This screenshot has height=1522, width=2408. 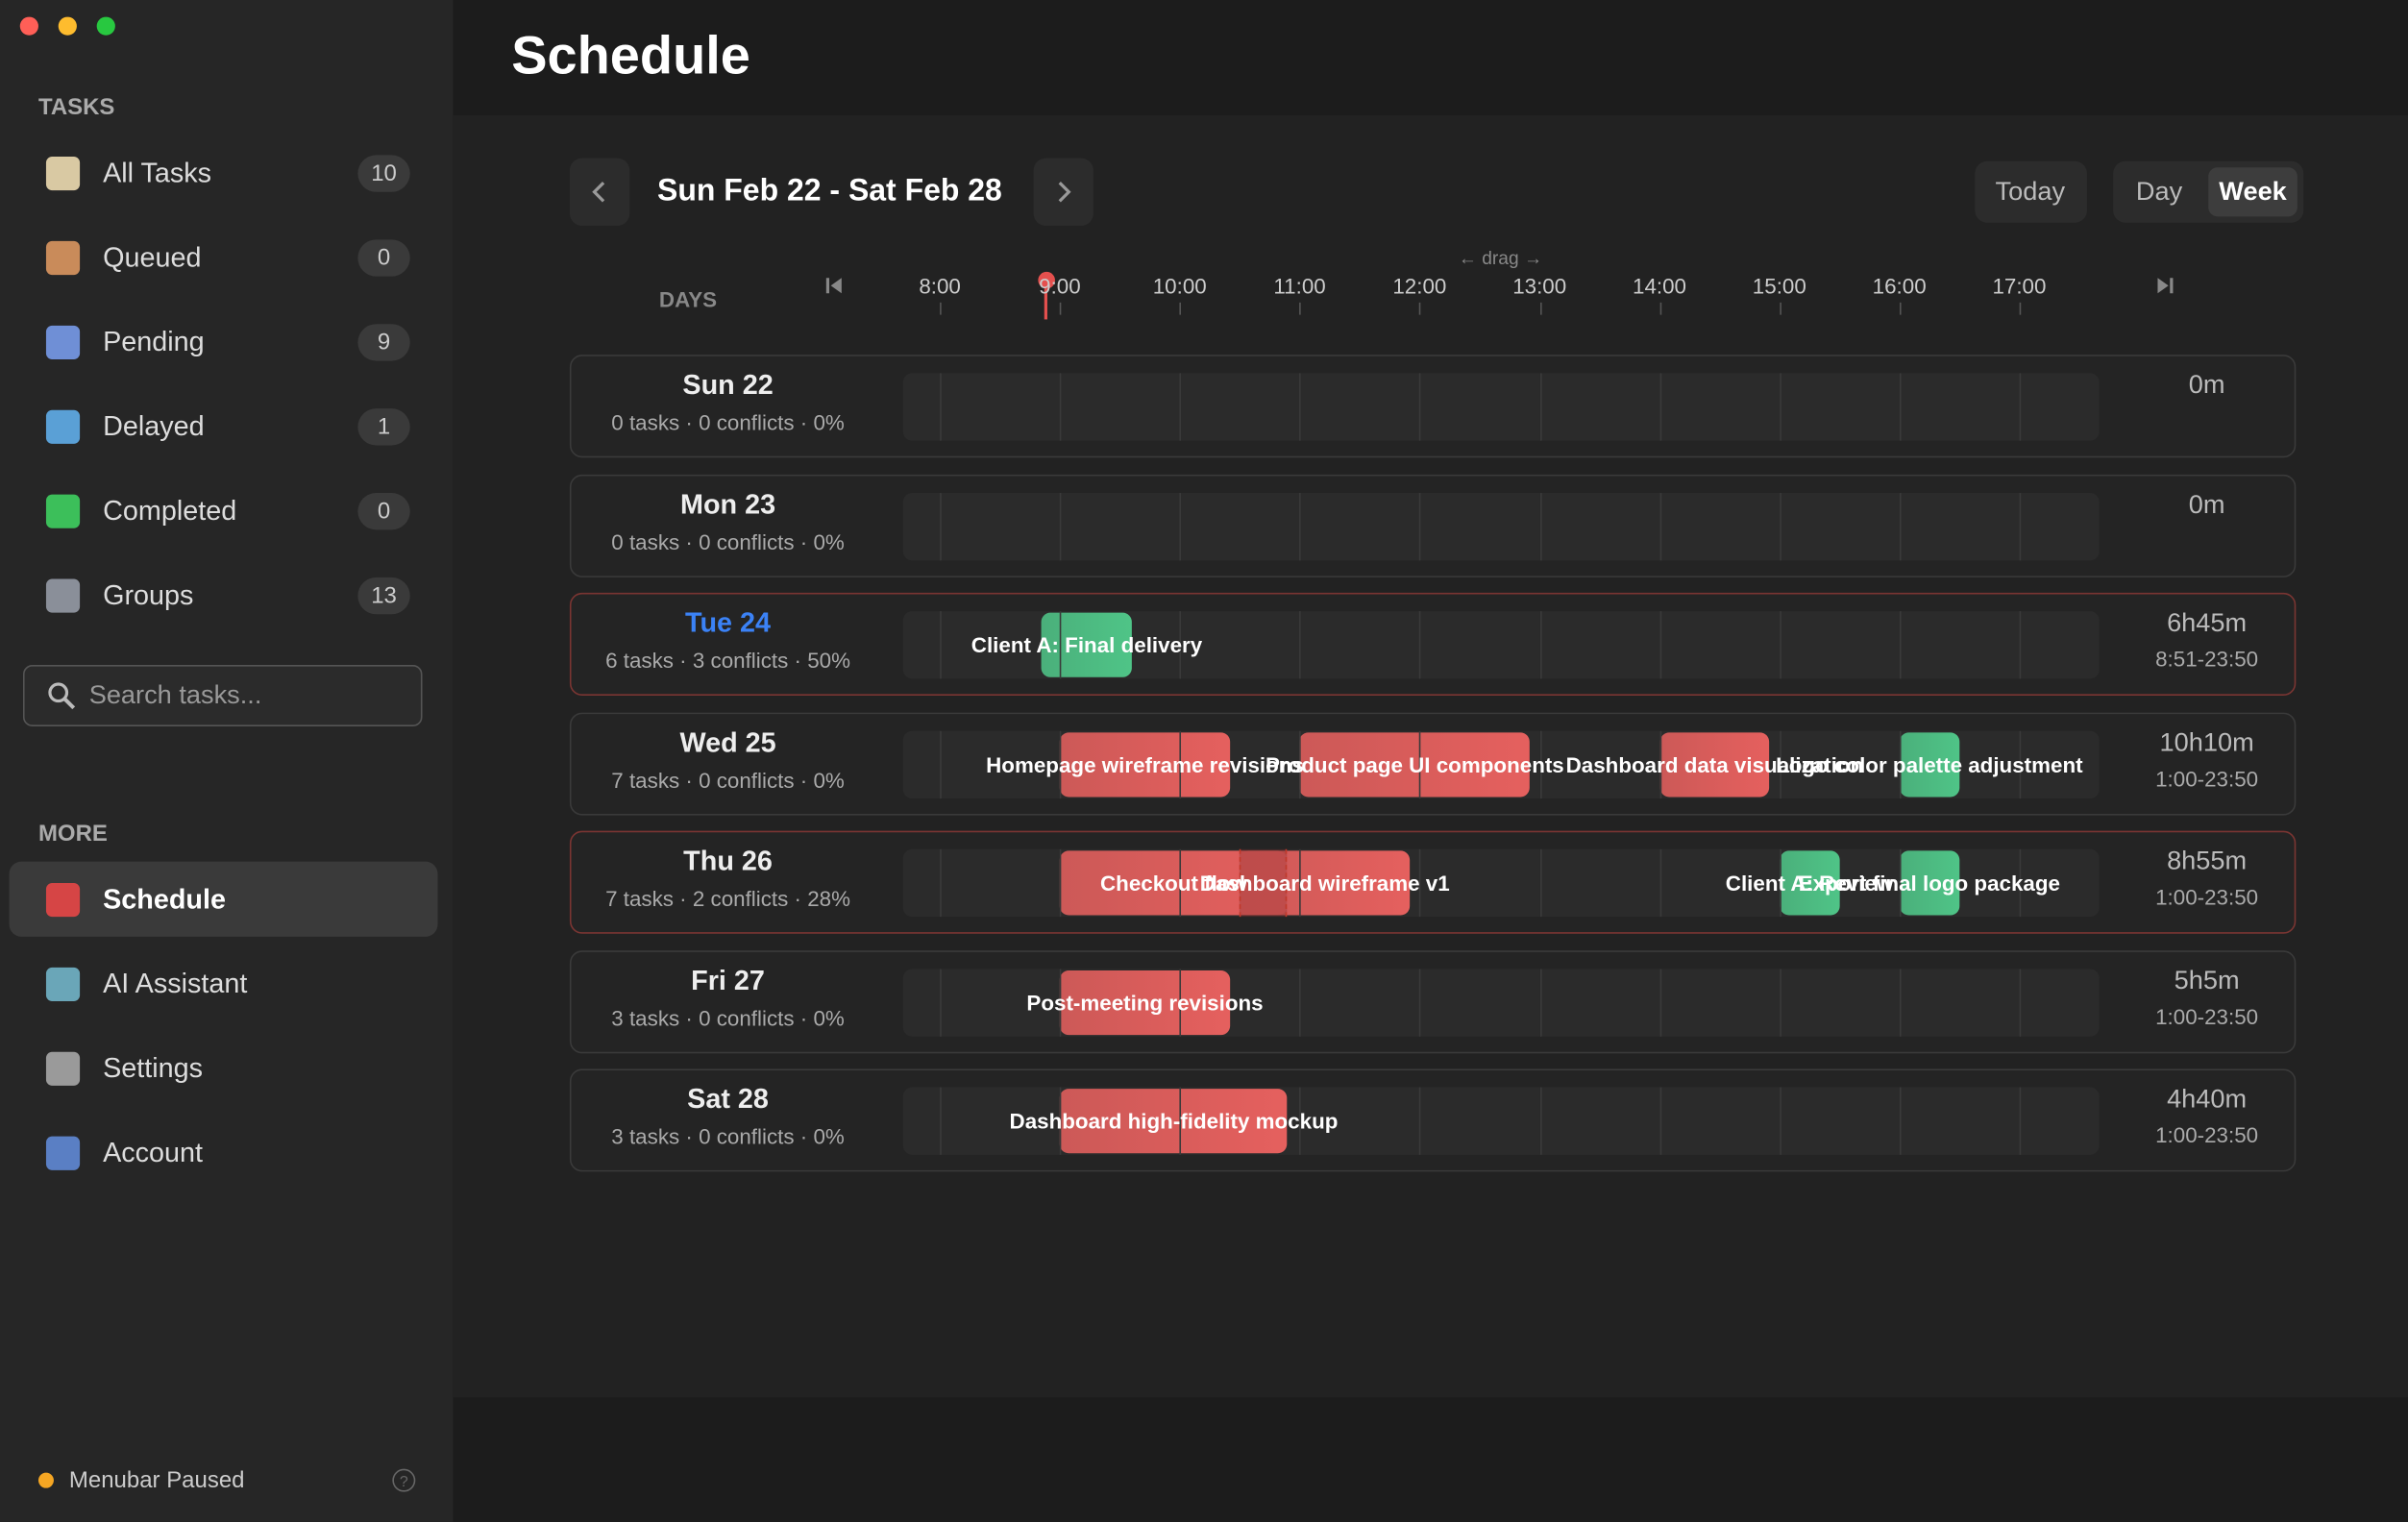 What do you see at coordinates (105, 26) in the screenshot?
I see `zoom-button` at bounding box center [105, 26].